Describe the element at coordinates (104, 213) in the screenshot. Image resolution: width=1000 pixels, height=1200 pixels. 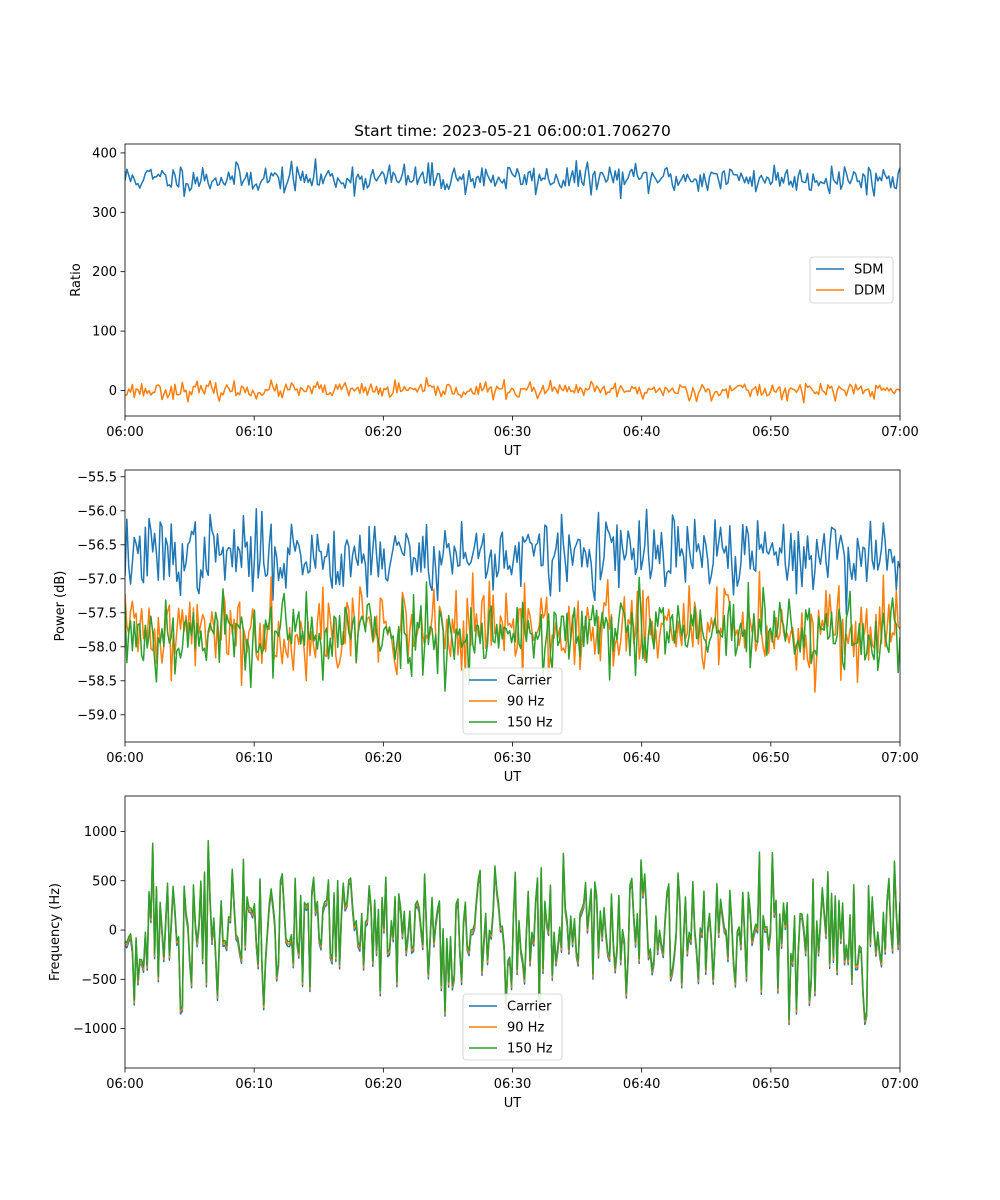
I see `y-tick-label: 300` at that location.